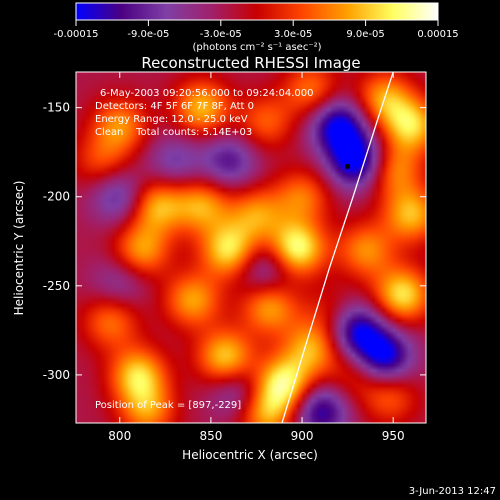 This screenshot has height=500, width=500. Describe the element at coordinates (174, 106) in the screenshot. I see `annotation-detectors: Detectors: 4F 5F 6F 7F 8F, Att 0` at that location.